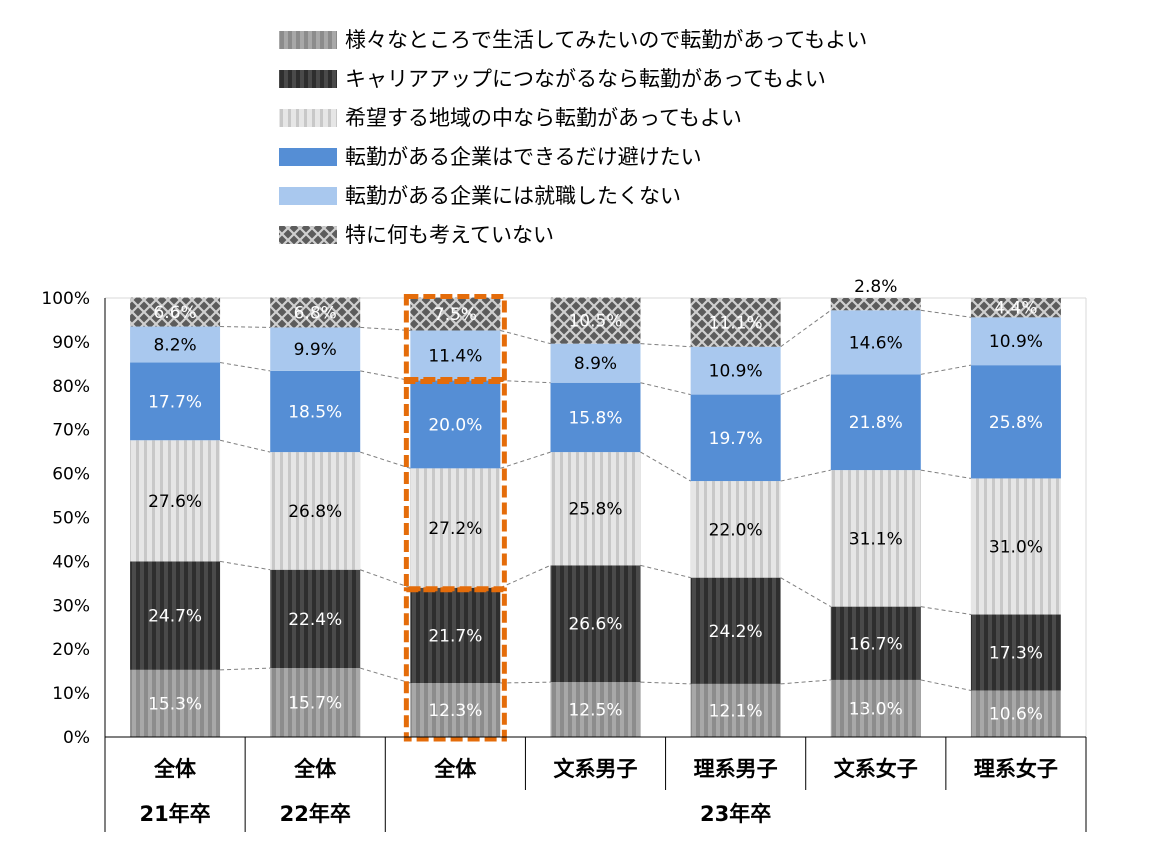 The image size is (1149, 852). I want to click on data-label: 21.7%, so click(455, 636).